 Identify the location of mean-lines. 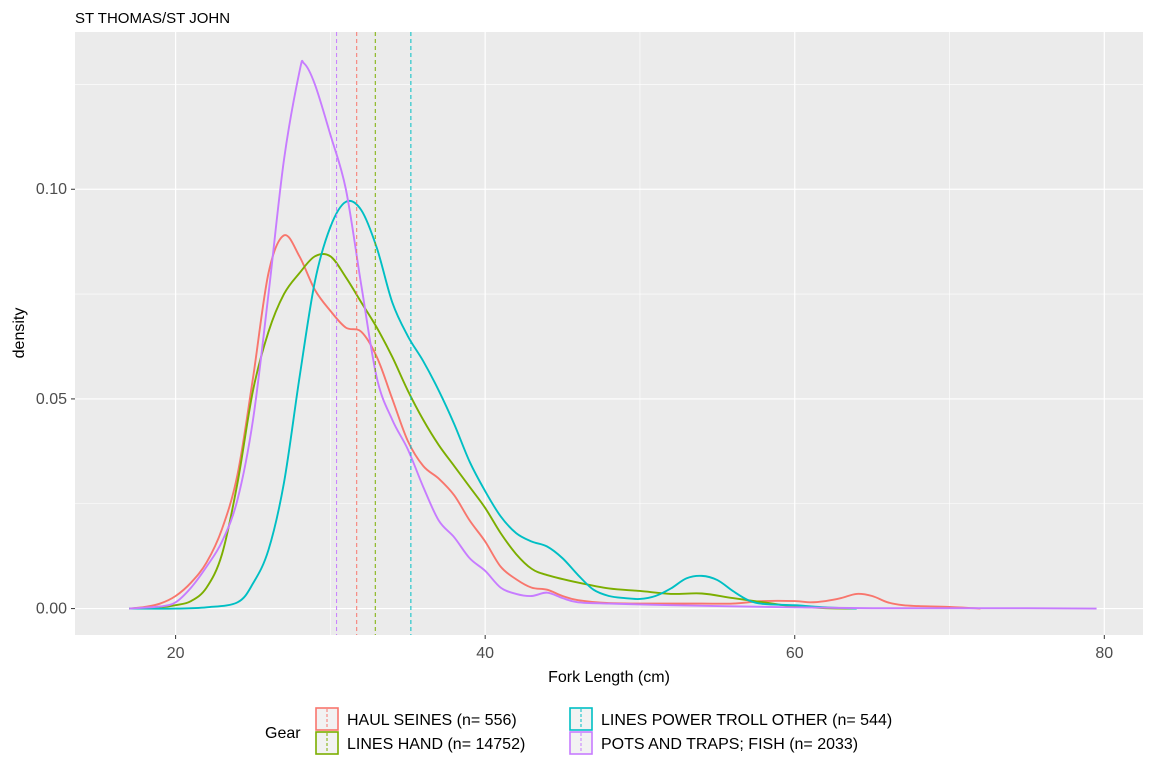
(374, 333).